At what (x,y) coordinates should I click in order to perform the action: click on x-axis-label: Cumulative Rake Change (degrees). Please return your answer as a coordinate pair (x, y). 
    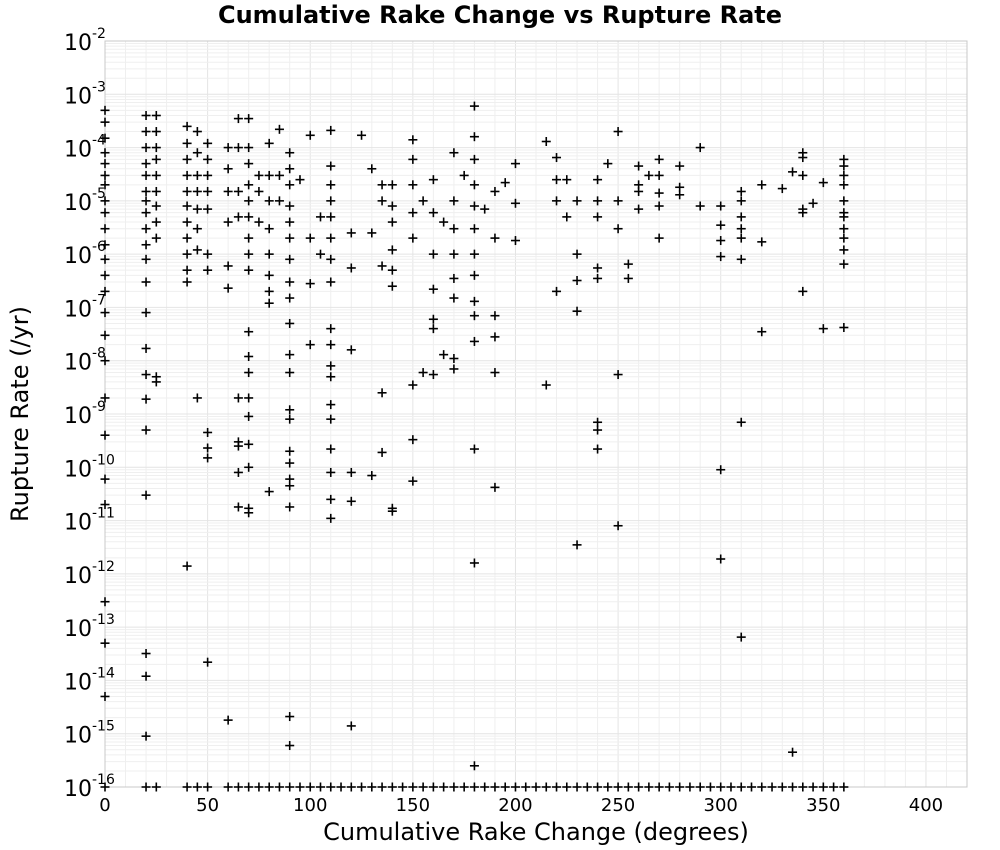
    Looking at the image, I should click on (536, 832).